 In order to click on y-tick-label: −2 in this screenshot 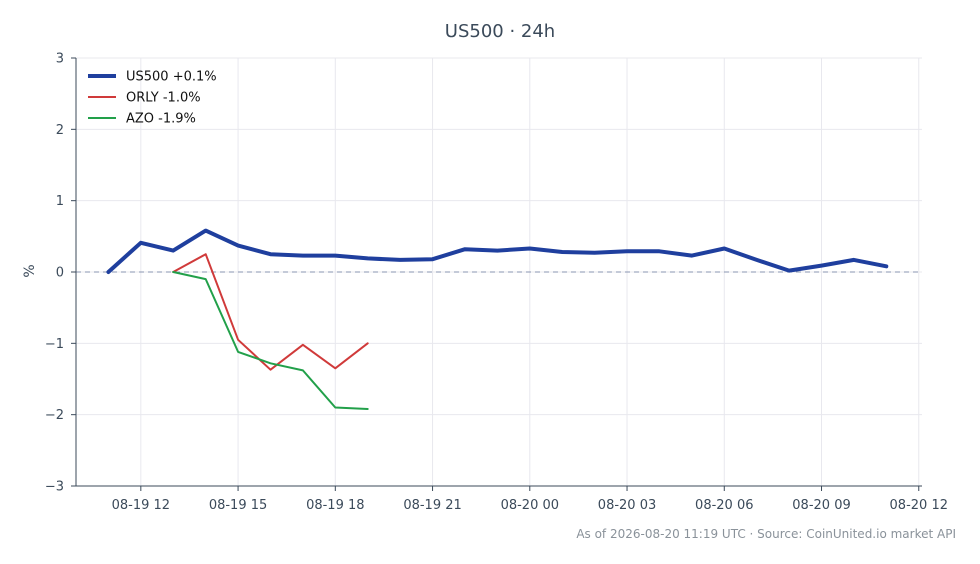, I will do `click(54, 415)`.